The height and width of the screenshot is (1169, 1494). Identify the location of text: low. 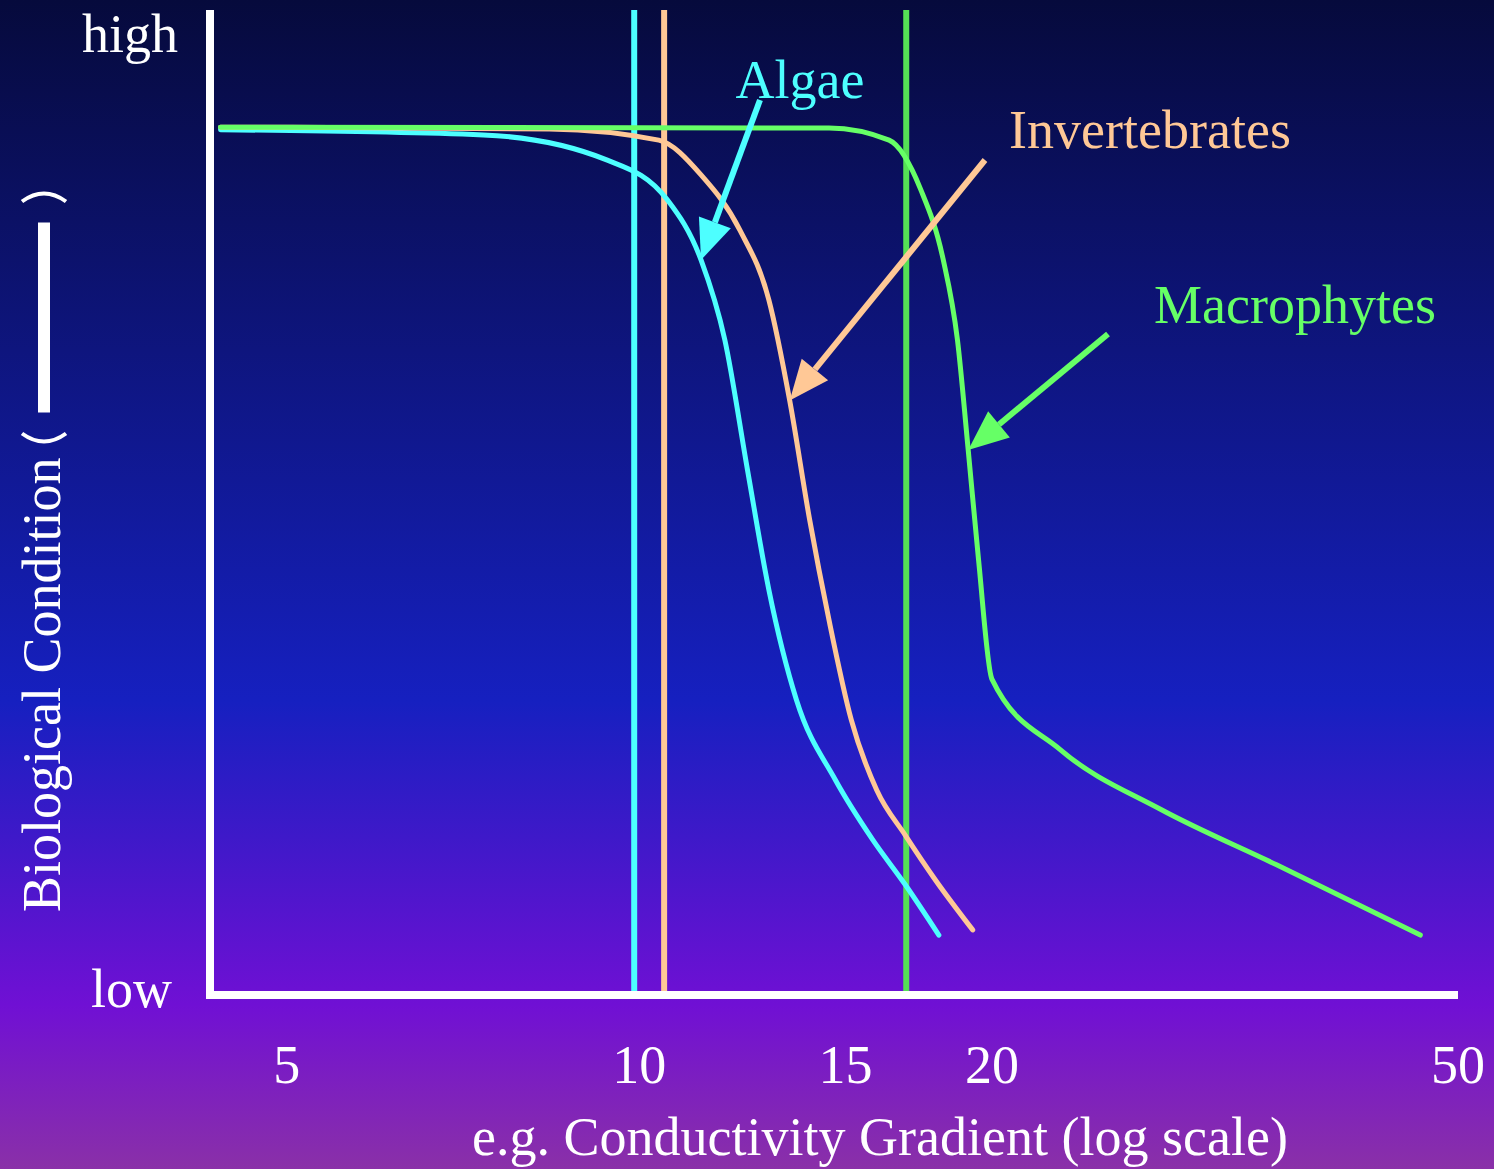
(131, 989).